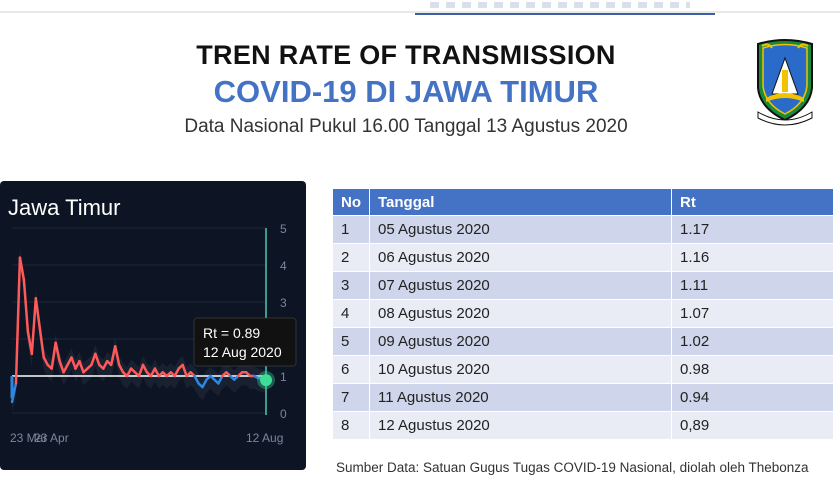 The height and width of the screenshot is (493, 840). I want to click on y-tick-label: 0, so click(283, 414).